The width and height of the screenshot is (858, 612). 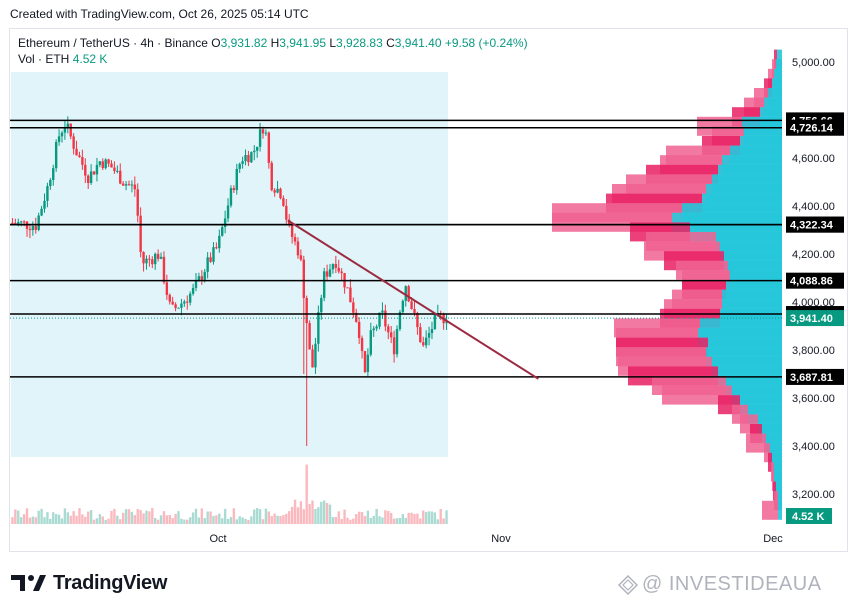 What do you see at coordinates (113, 43) in the screenshot?
I see `symbol-label: Ethereum / TetherUS · 4h · Binance` at bounding box center [113, 43].